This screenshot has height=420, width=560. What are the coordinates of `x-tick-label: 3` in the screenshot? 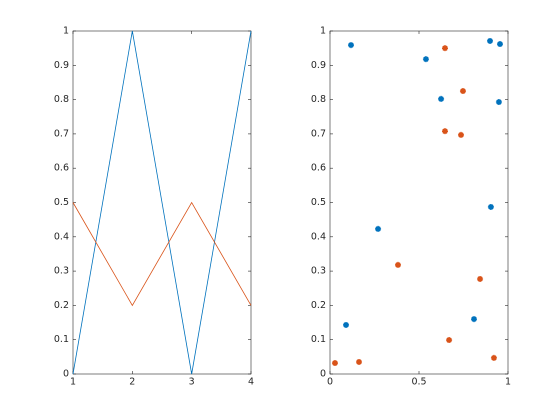 It's located at (192, 382).